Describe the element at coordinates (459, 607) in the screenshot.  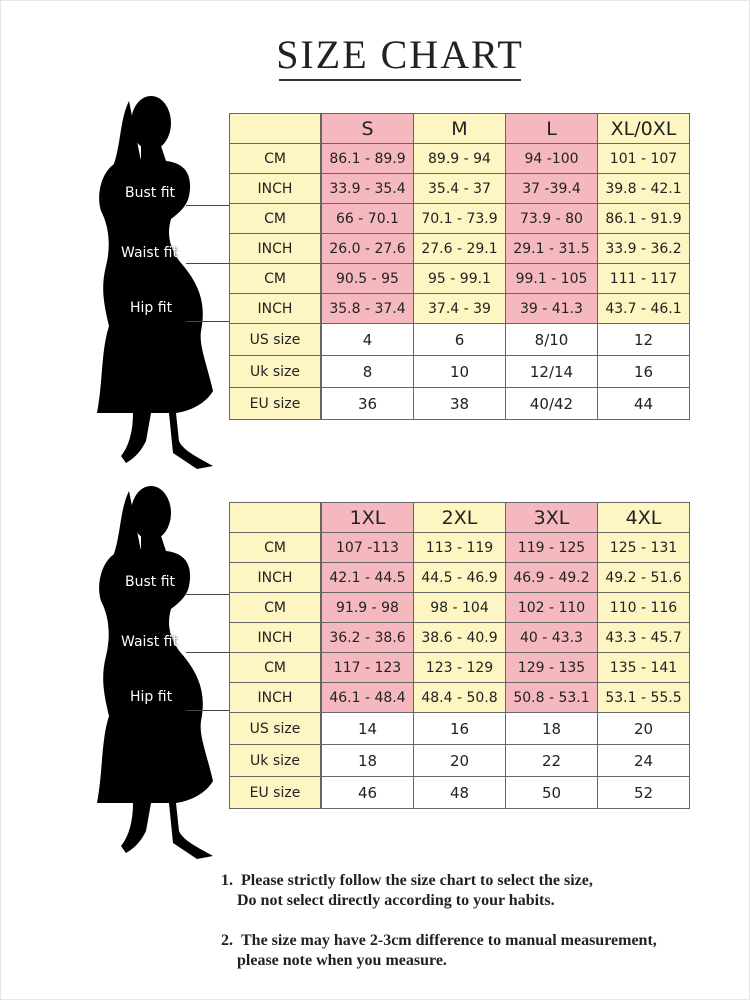
I see `table-cell: 98 - 104` at that location.